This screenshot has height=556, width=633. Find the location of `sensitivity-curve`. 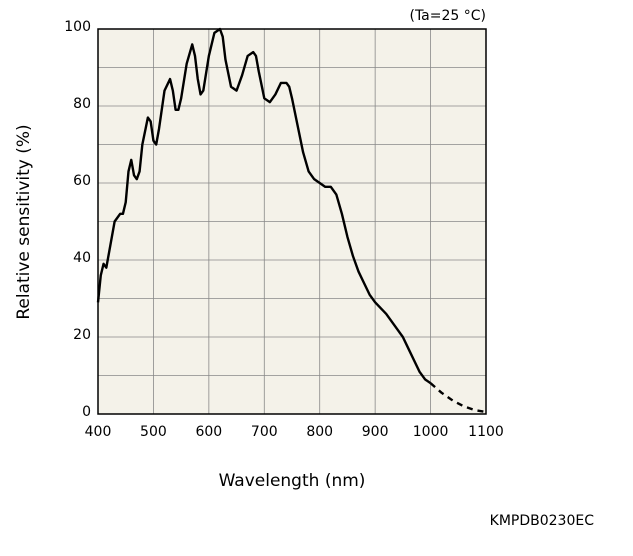

sensitivity-curve is located at coordinates (458, 398).